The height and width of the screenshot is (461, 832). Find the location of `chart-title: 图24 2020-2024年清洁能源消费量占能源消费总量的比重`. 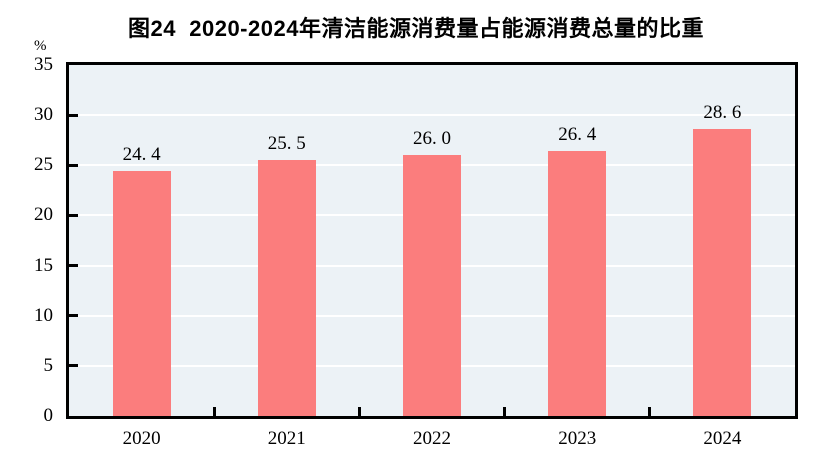

chart-title: 图24 2020-2024年清洁能源消费量占能源消费总量的比重 is located at coordinates (416, 28).